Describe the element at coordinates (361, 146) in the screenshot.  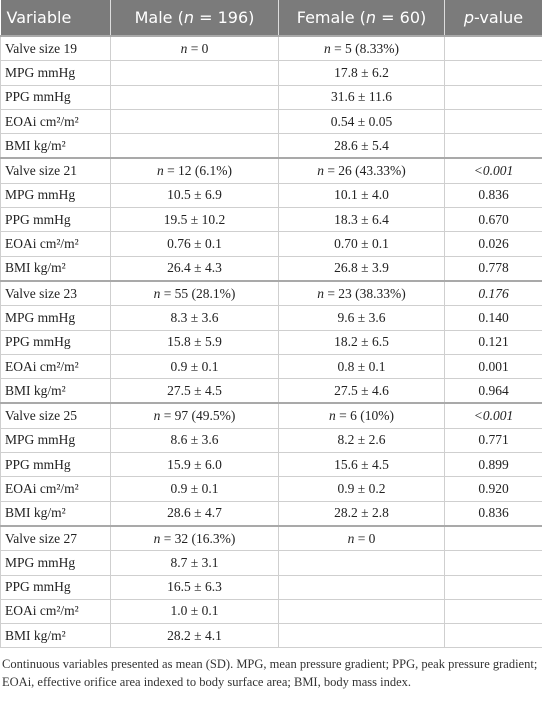
I see `table-cell: 28.6 ± 5.4` at that location.